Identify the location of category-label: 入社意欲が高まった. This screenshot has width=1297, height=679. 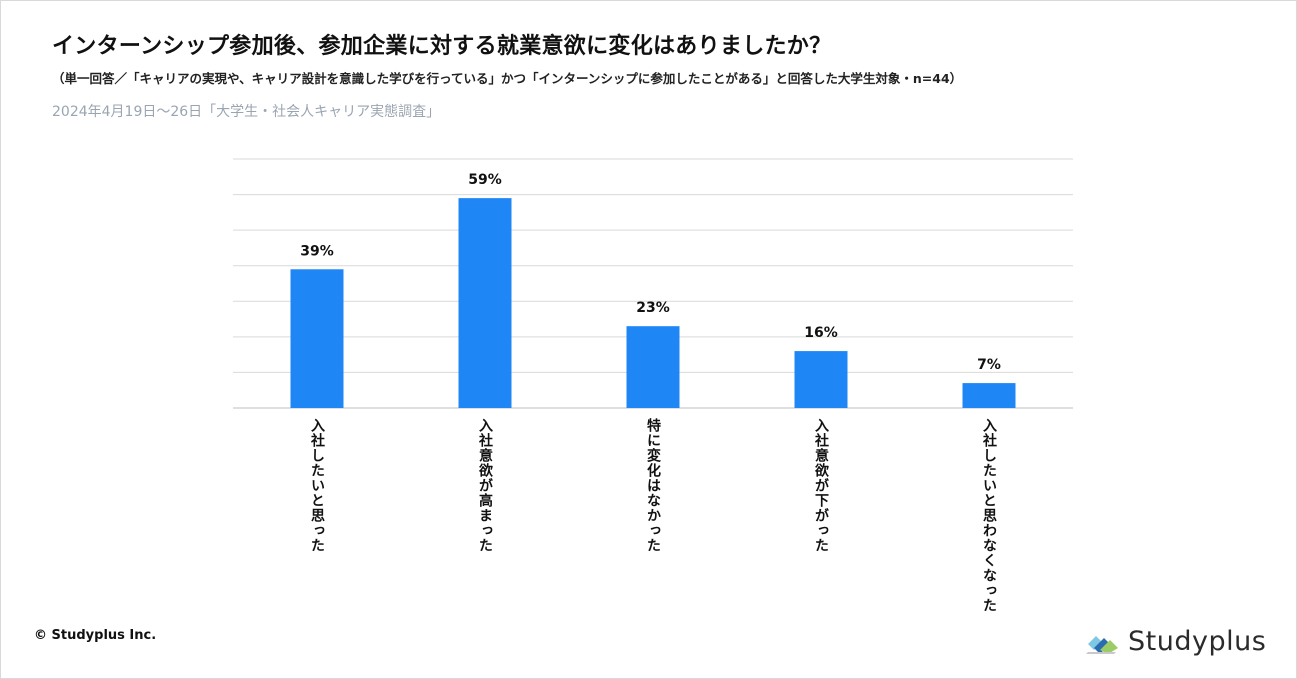
(485, 485).